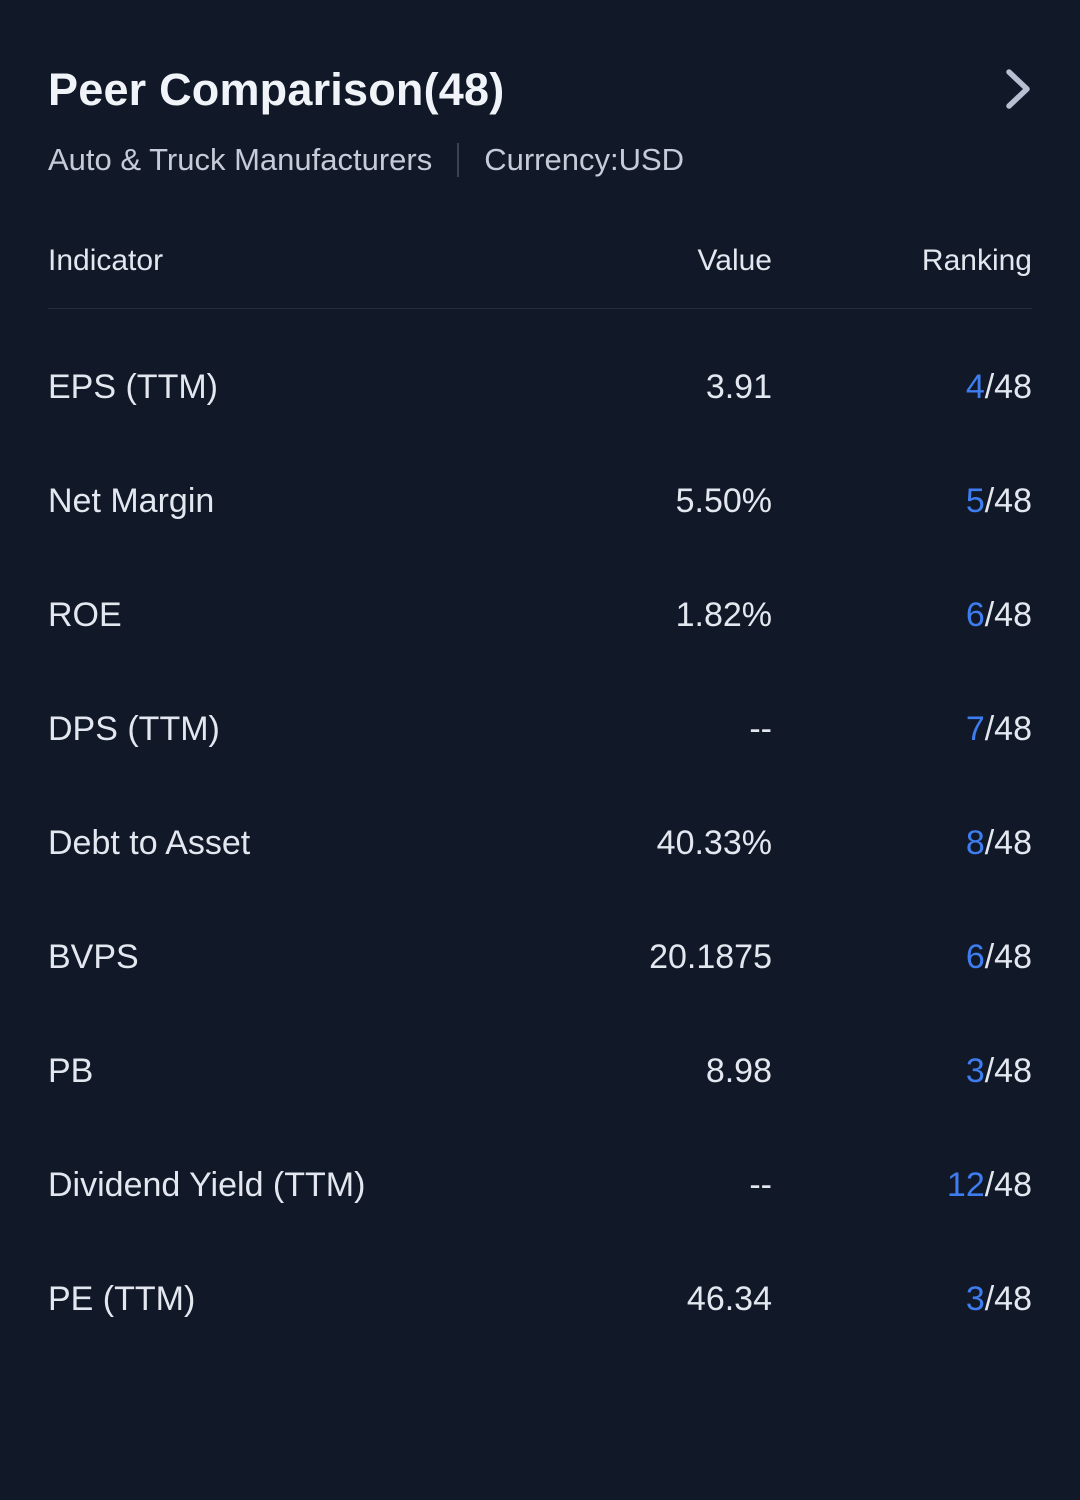 This screenshot has width=1080, height=1500. What do you see at coordinates (540, 957) in the screenshot?
I see `table-row-bvps: BVPS 20.1875 6/48` at bounding box center [540, 957].